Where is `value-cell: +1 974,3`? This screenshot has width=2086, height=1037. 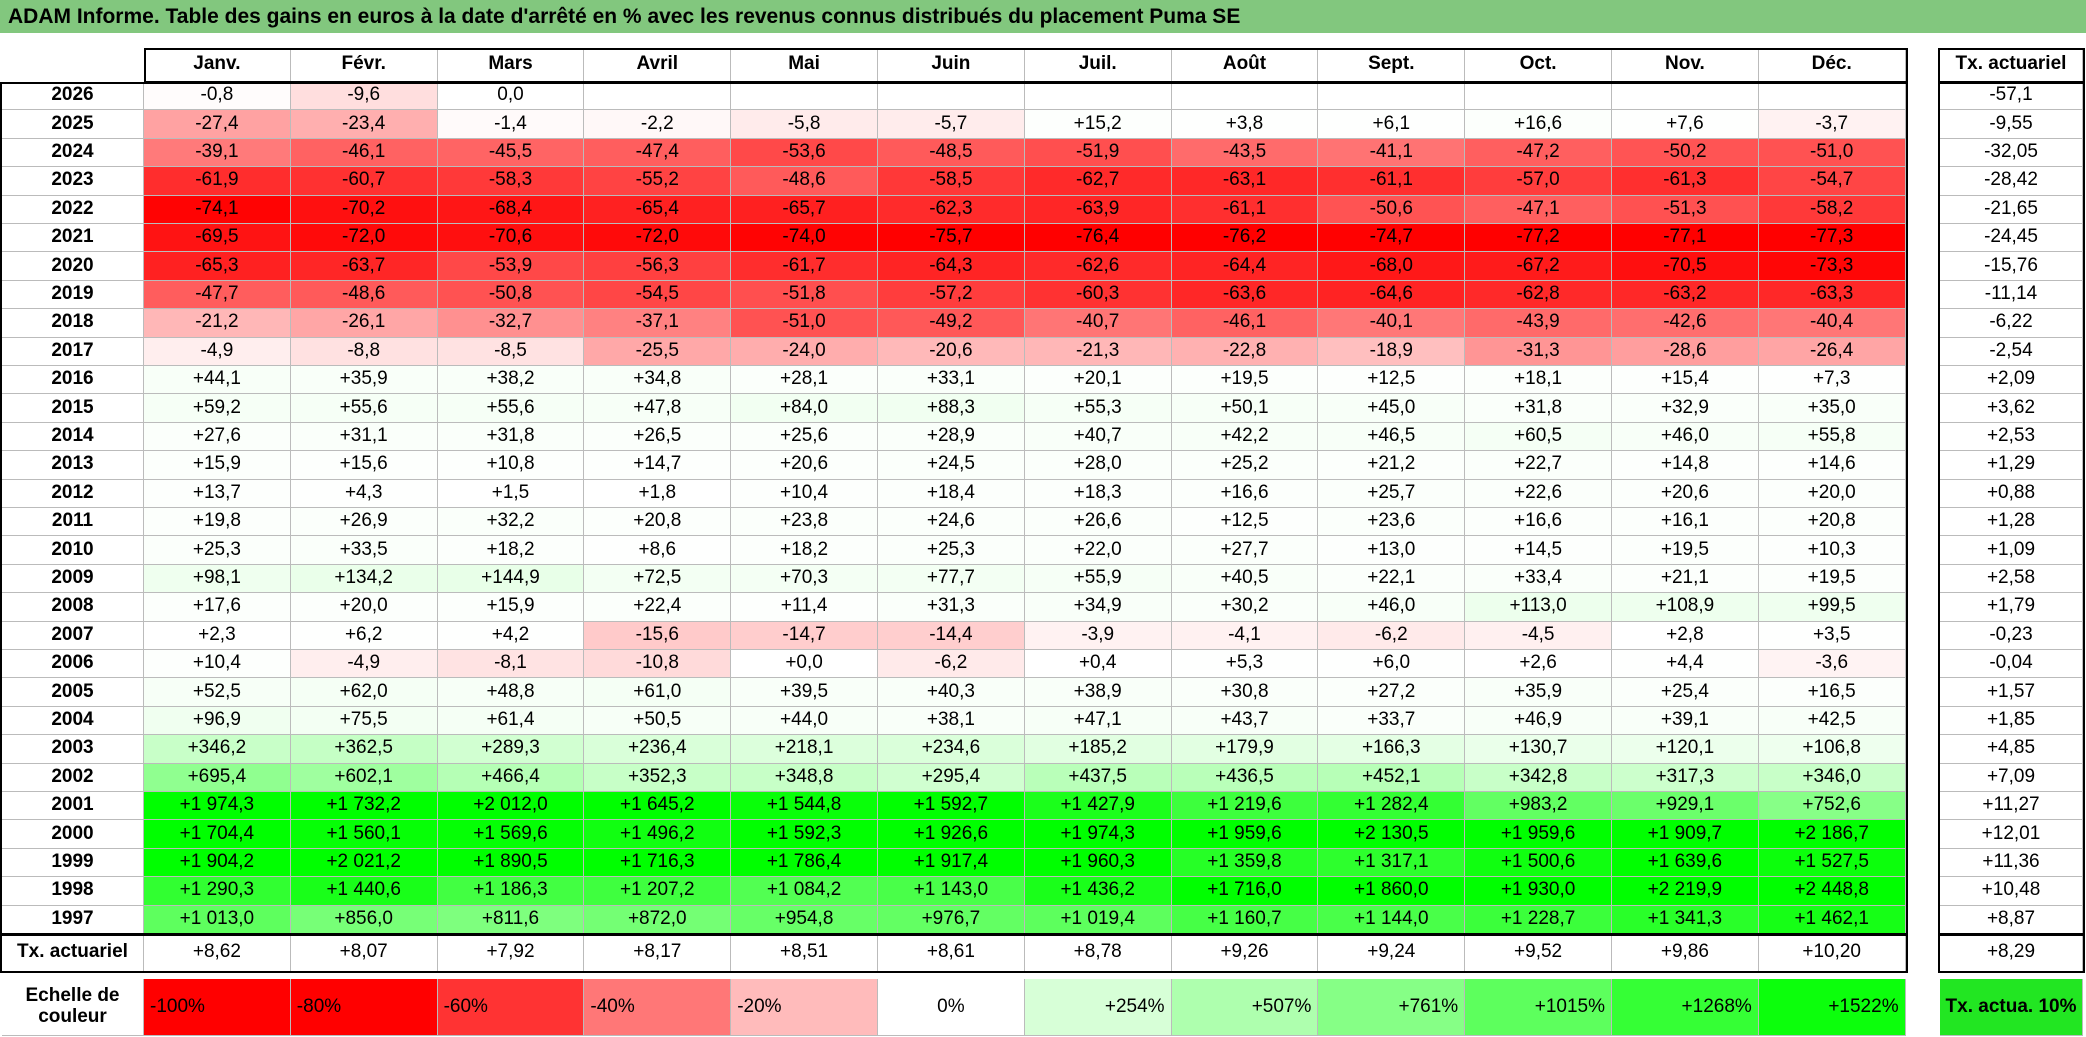
value-cell: +1 974,3 is located at coordinates (1098, 834).